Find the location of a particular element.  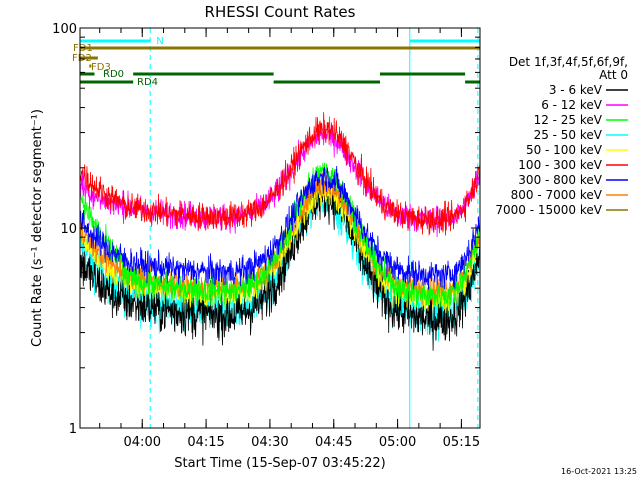

flag-label-rd0: RD0 is located at coordinates (113, 74).